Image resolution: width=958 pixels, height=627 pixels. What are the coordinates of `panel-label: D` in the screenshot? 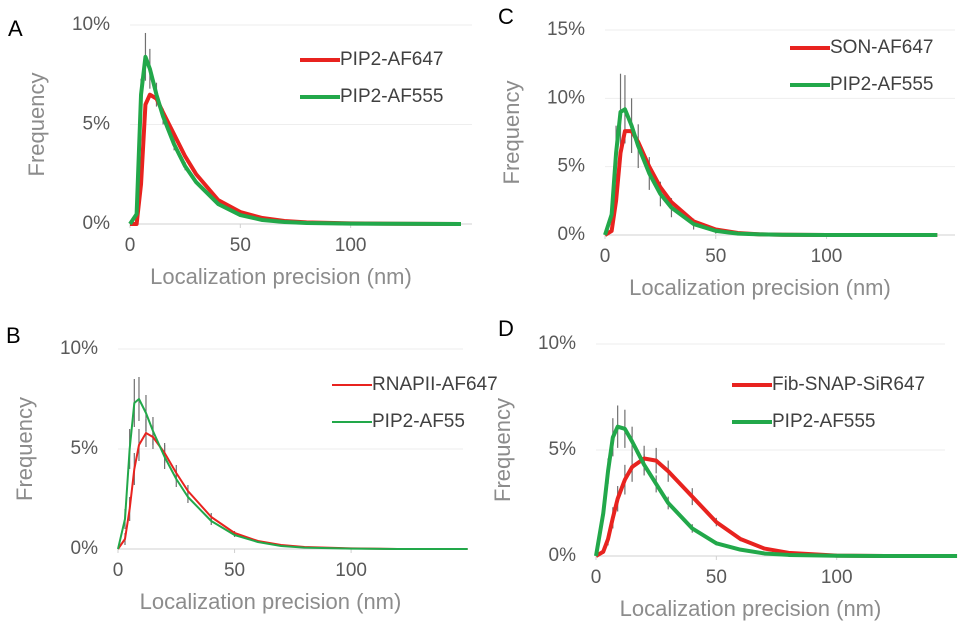 It's located at (506, 328).